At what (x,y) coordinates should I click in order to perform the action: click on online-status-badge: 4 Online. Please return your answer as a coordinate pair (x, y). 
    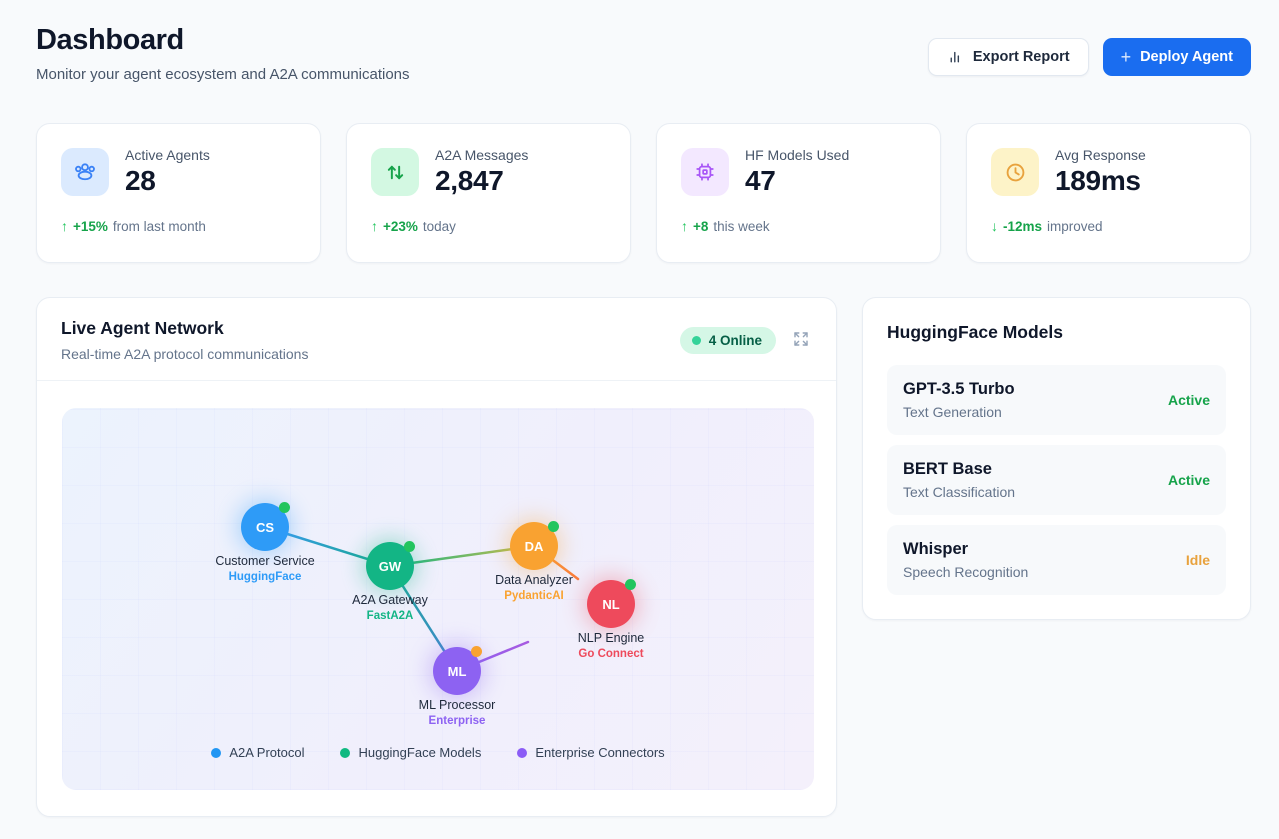
    Looking at the image, I should click on (727, 340).